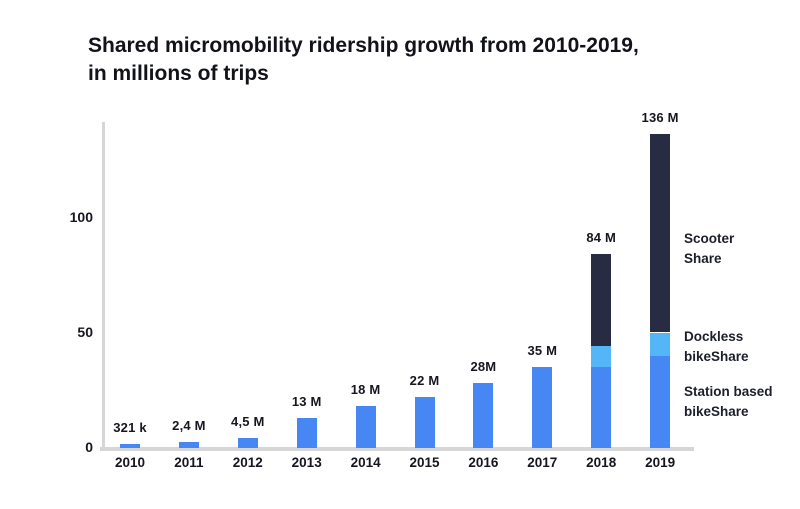  I want to click on x-axis-label-2019: 2019, so click(660, 462).